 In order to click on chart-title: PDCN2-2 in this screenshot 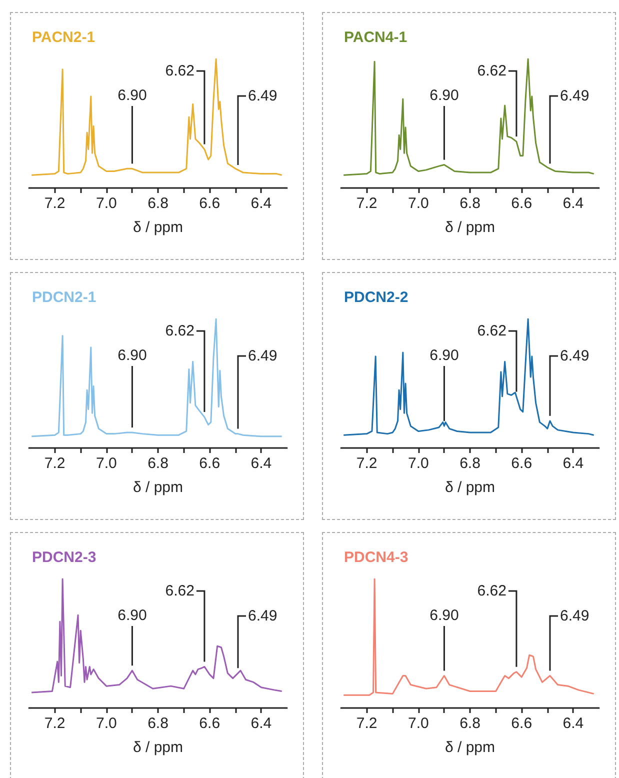, I will do `click(376, 297)`.